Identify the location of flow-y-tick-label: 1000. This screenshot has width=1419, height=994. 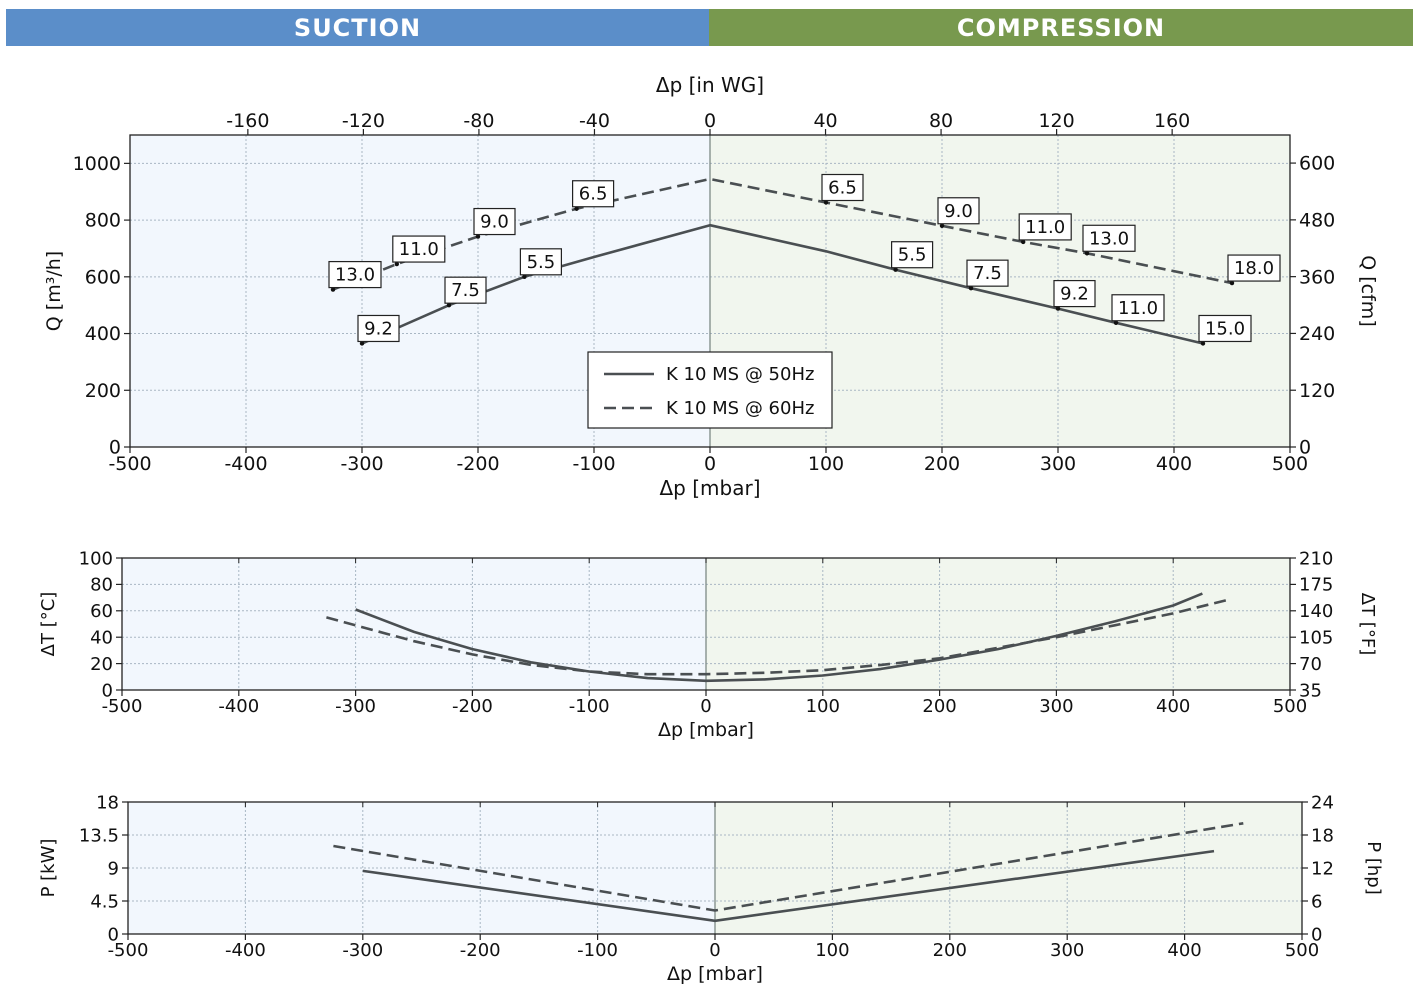
(97, 164).